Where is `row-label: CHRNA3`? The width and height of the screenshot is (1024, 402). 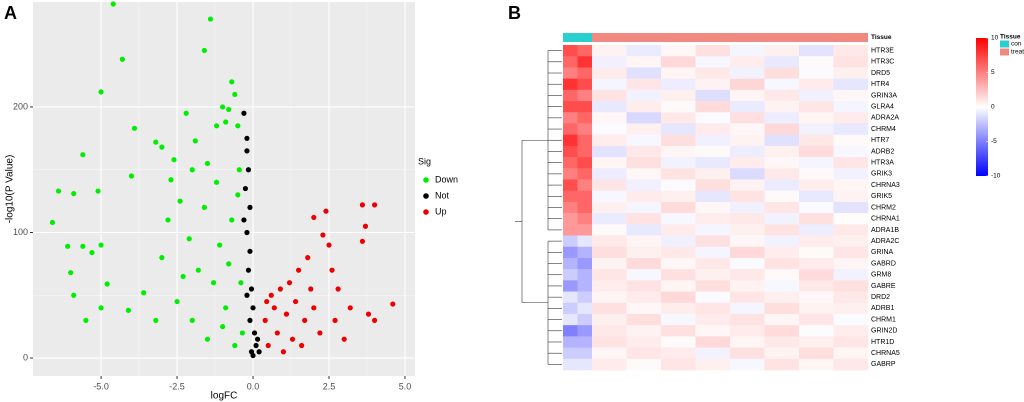
row-label: CHRNA3 is located at coordinates (885, 185).